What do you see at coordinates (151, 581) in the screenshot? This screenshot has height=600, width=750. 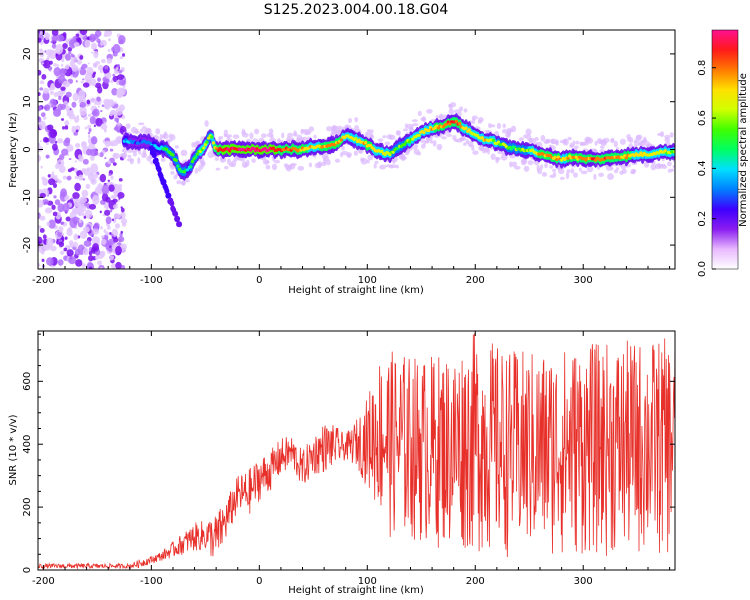 I see `x-tick-label: -100` at bounding box center [151, 581].